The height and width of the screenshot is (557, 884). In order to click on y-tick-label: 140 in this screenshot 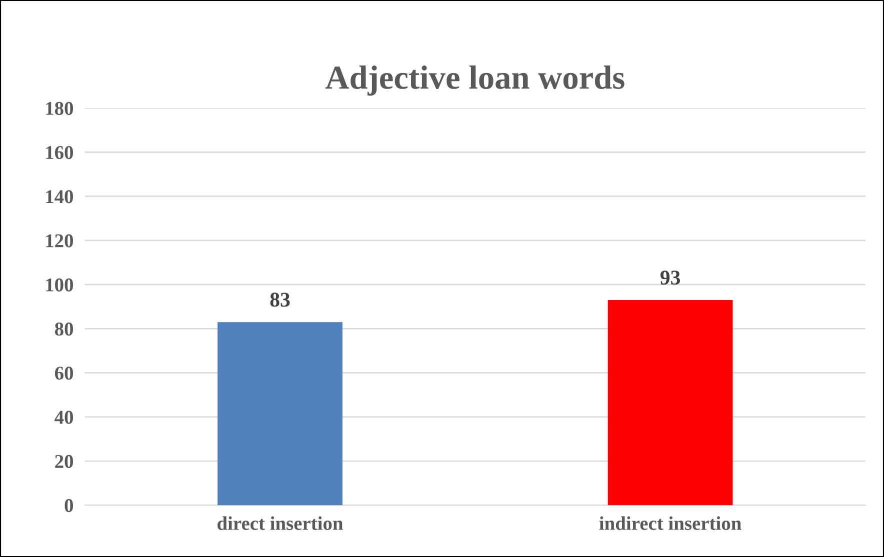, I will do `click(60, 197)`.